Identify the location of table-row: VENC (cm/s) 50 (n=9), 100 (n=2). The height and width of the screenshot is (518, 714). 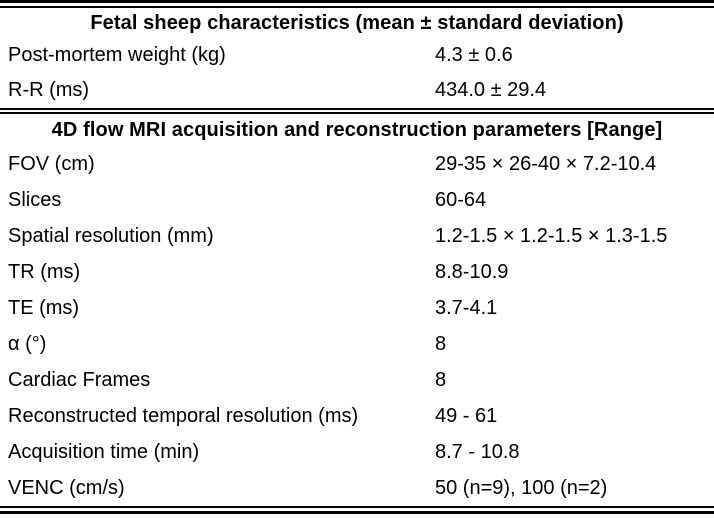
(357, 488).